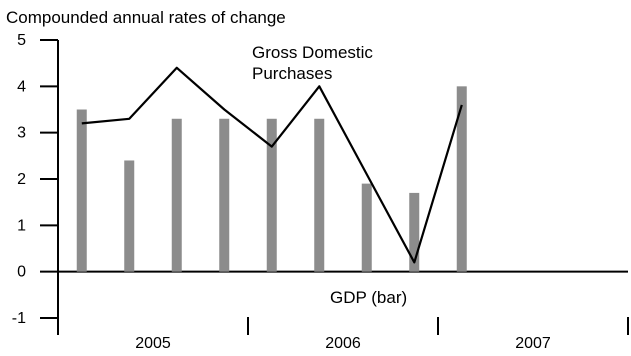 The image size is (631, 356). Describe the element at coordinates (368, 297) in the screenshot. I see `bar-series-label: GDP (bar)` at that location.